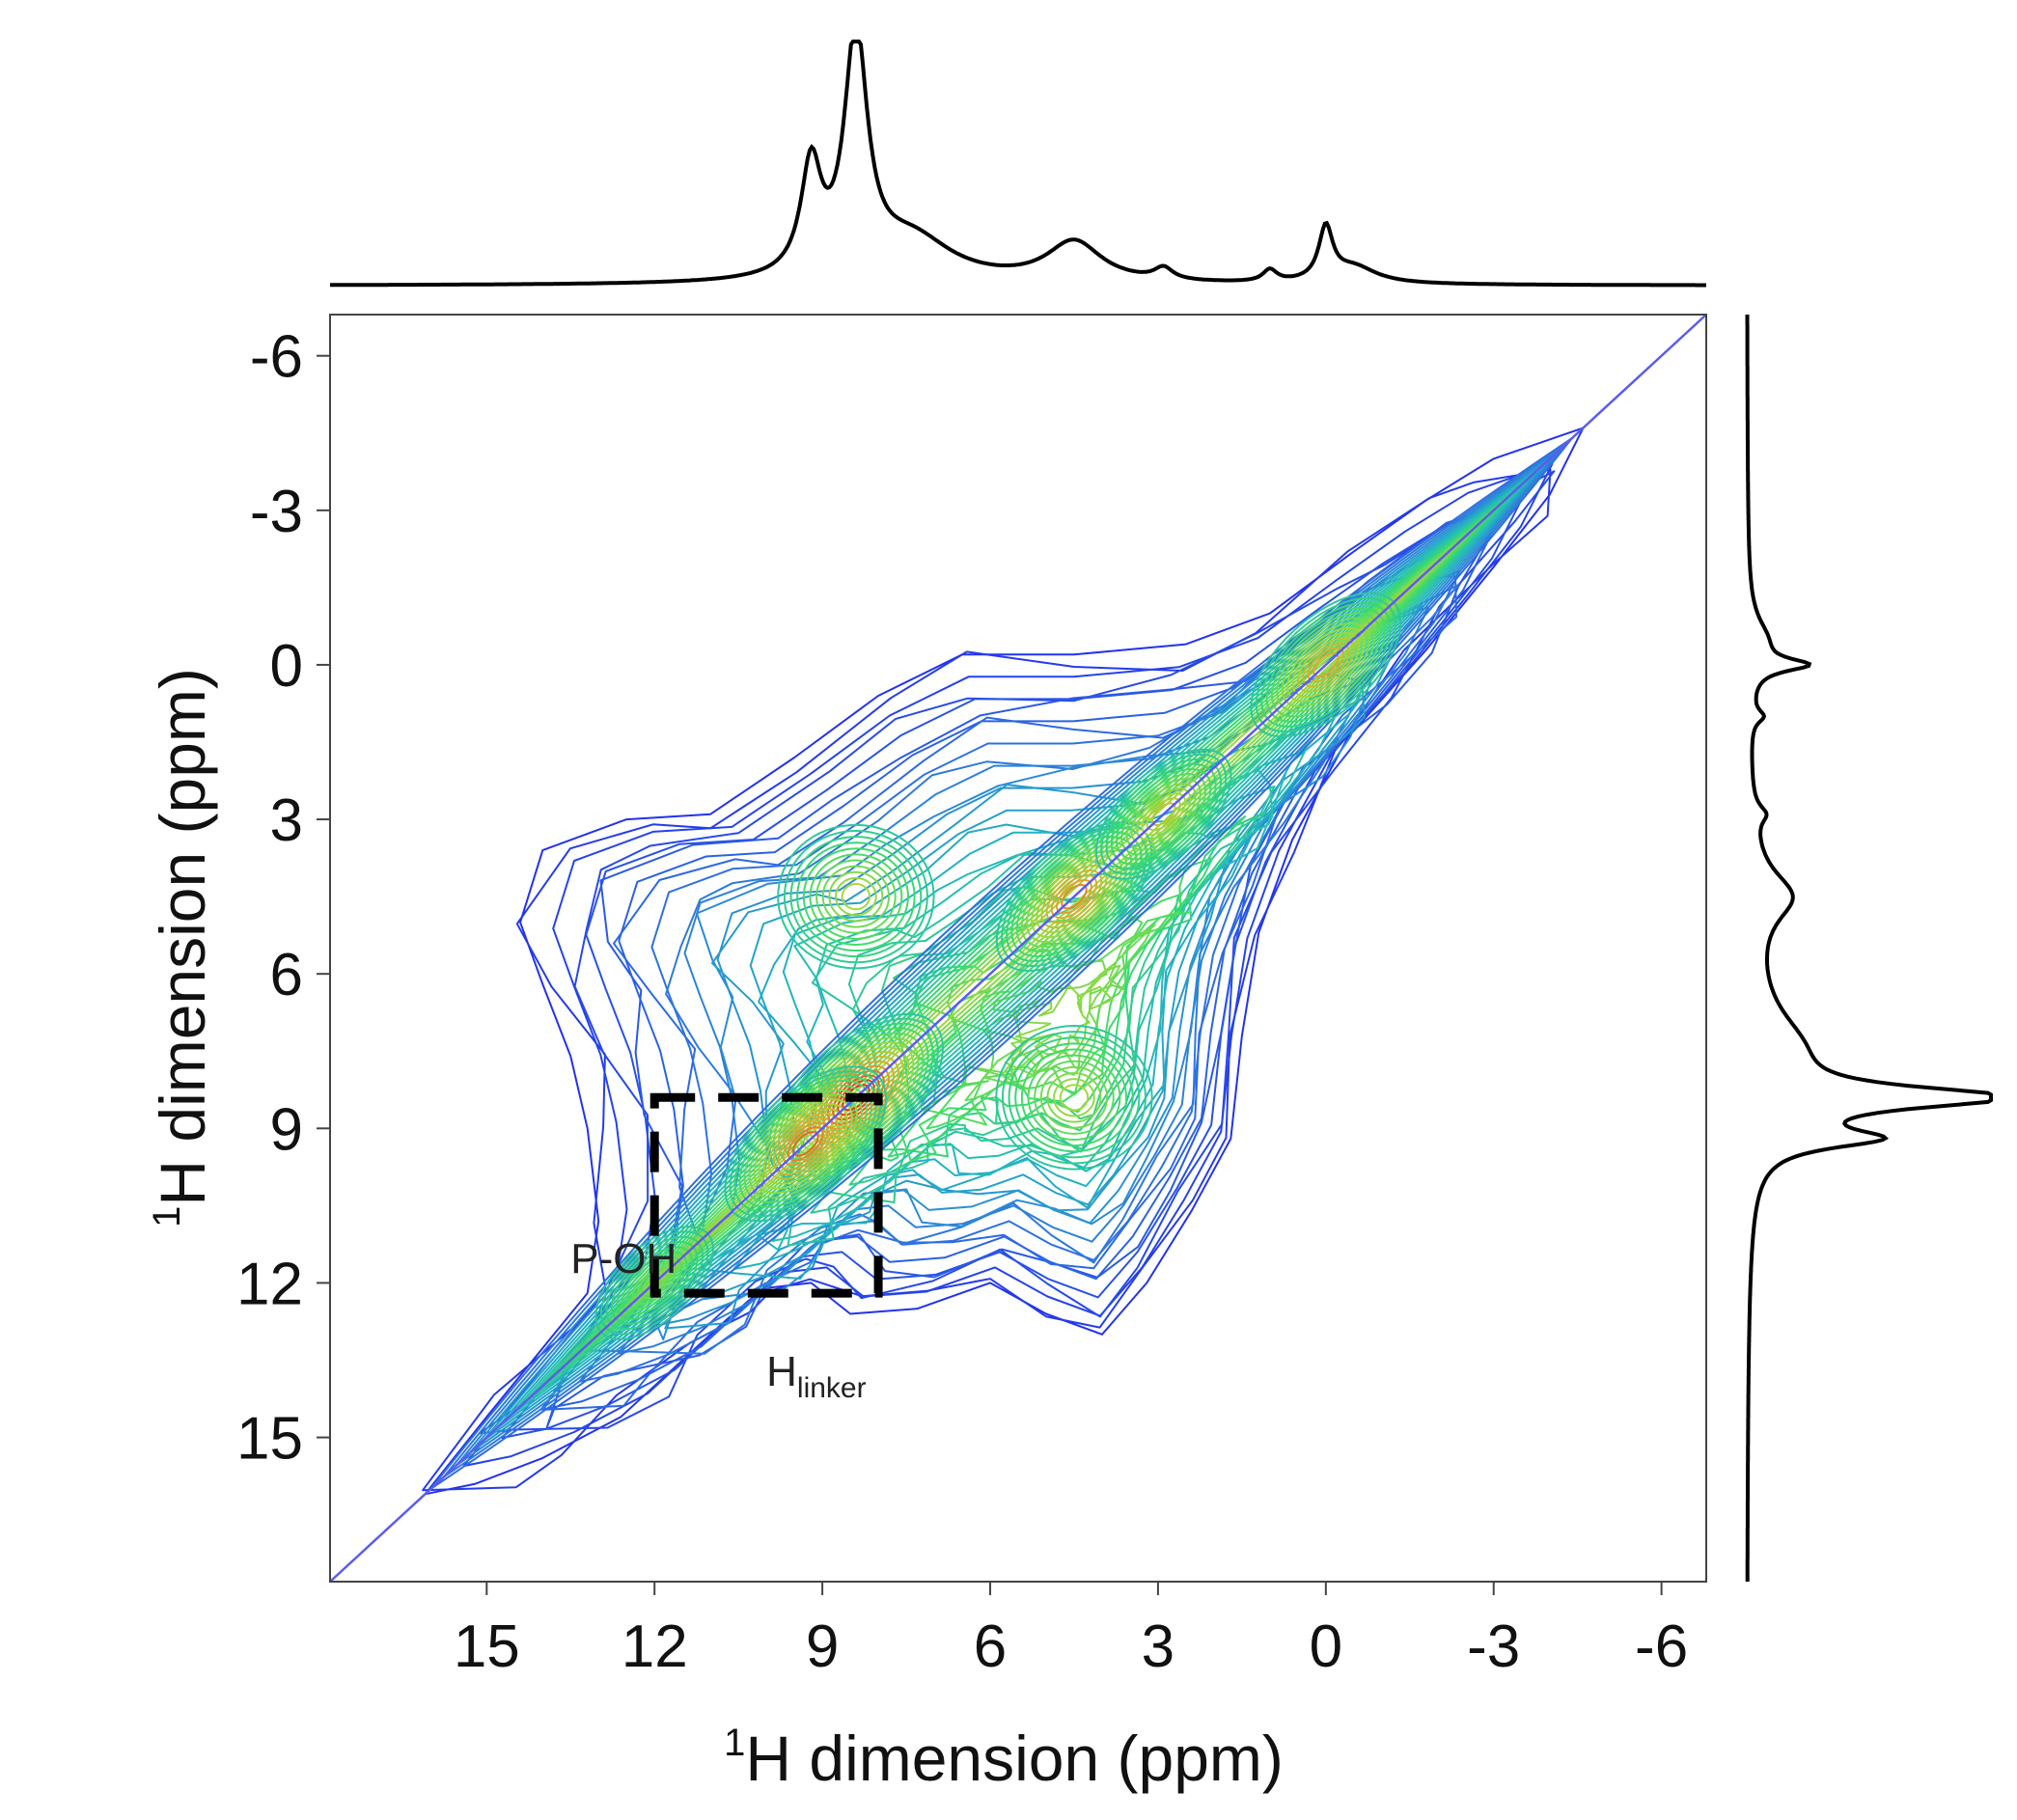 This screenshot has height=1820, width=2017. Describe the element at coordinates (286, 666) in the screenshot. I see `y-tick-label: 0` at that location.